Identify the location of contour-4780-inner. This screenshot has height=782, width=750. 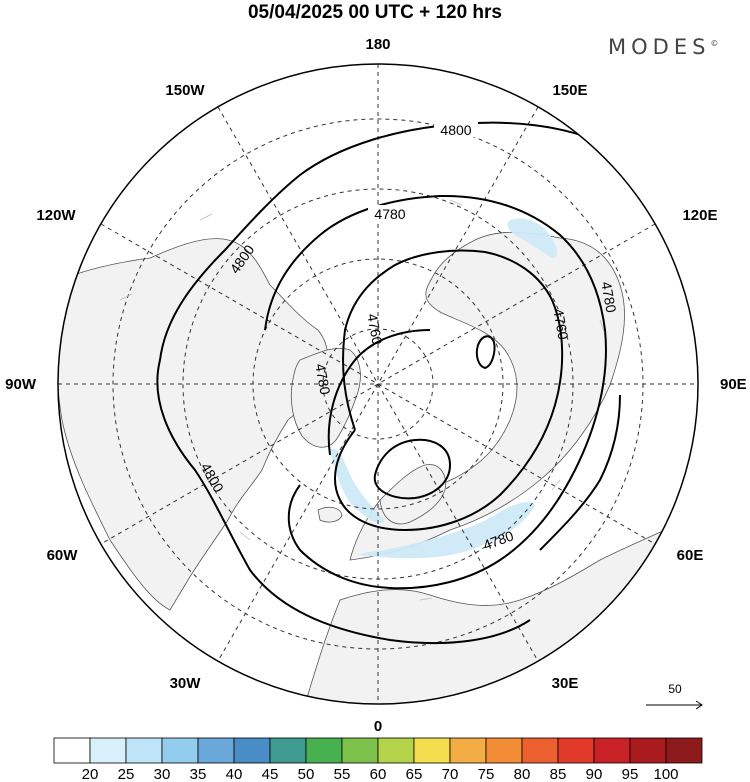
(379, 392).